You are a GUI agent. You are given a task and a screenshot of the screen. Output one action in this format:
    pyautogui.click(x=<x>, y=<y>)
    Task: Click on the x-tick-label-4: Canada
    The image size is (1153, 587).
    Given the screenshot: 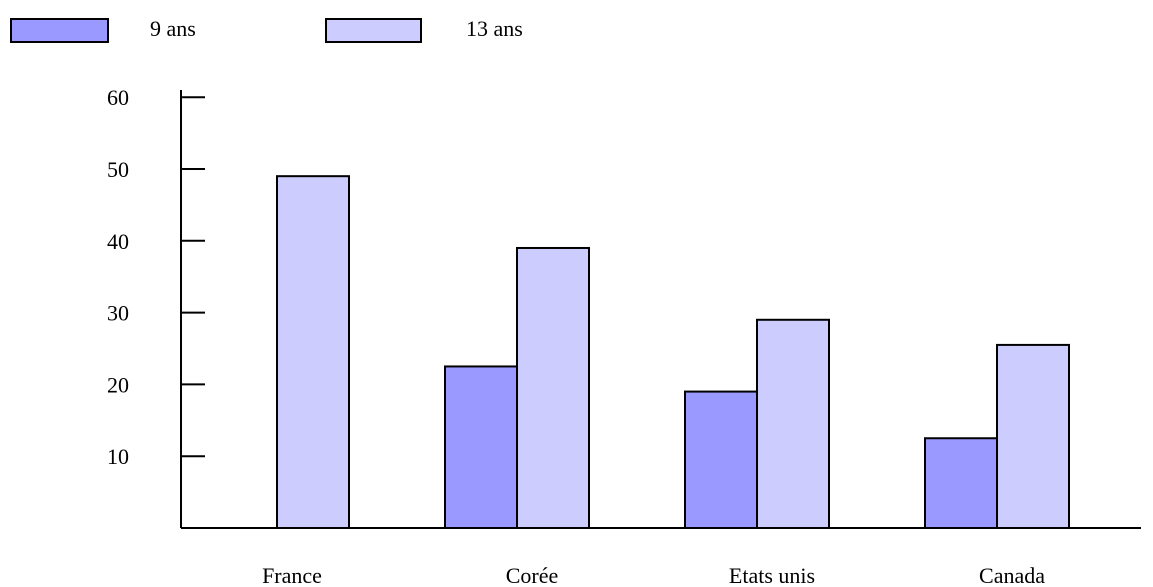 What is the action you would take?
    pyautogui.click(x=1012, y=575)
    